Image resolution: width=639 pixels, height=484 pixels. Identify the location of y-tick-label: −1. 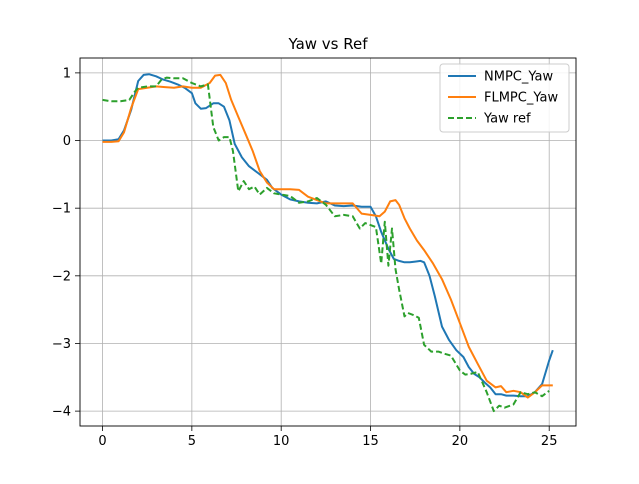
(61, 209).